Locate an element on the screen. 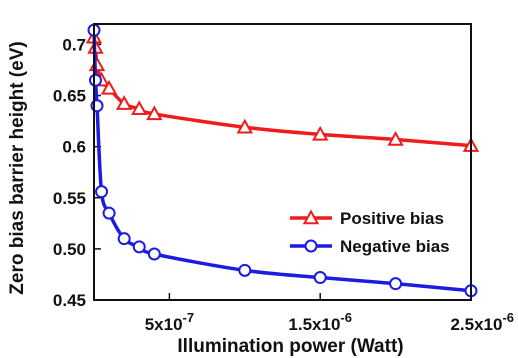 The image size is (518, 358). legend-label: Positive bias is located at coordinates (392, 218).